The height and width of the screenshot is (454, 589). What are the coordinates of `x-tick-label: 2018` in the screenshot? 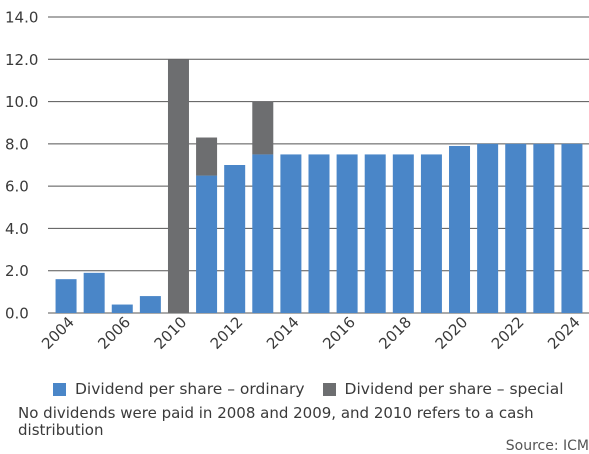 It's located at (395, 333).